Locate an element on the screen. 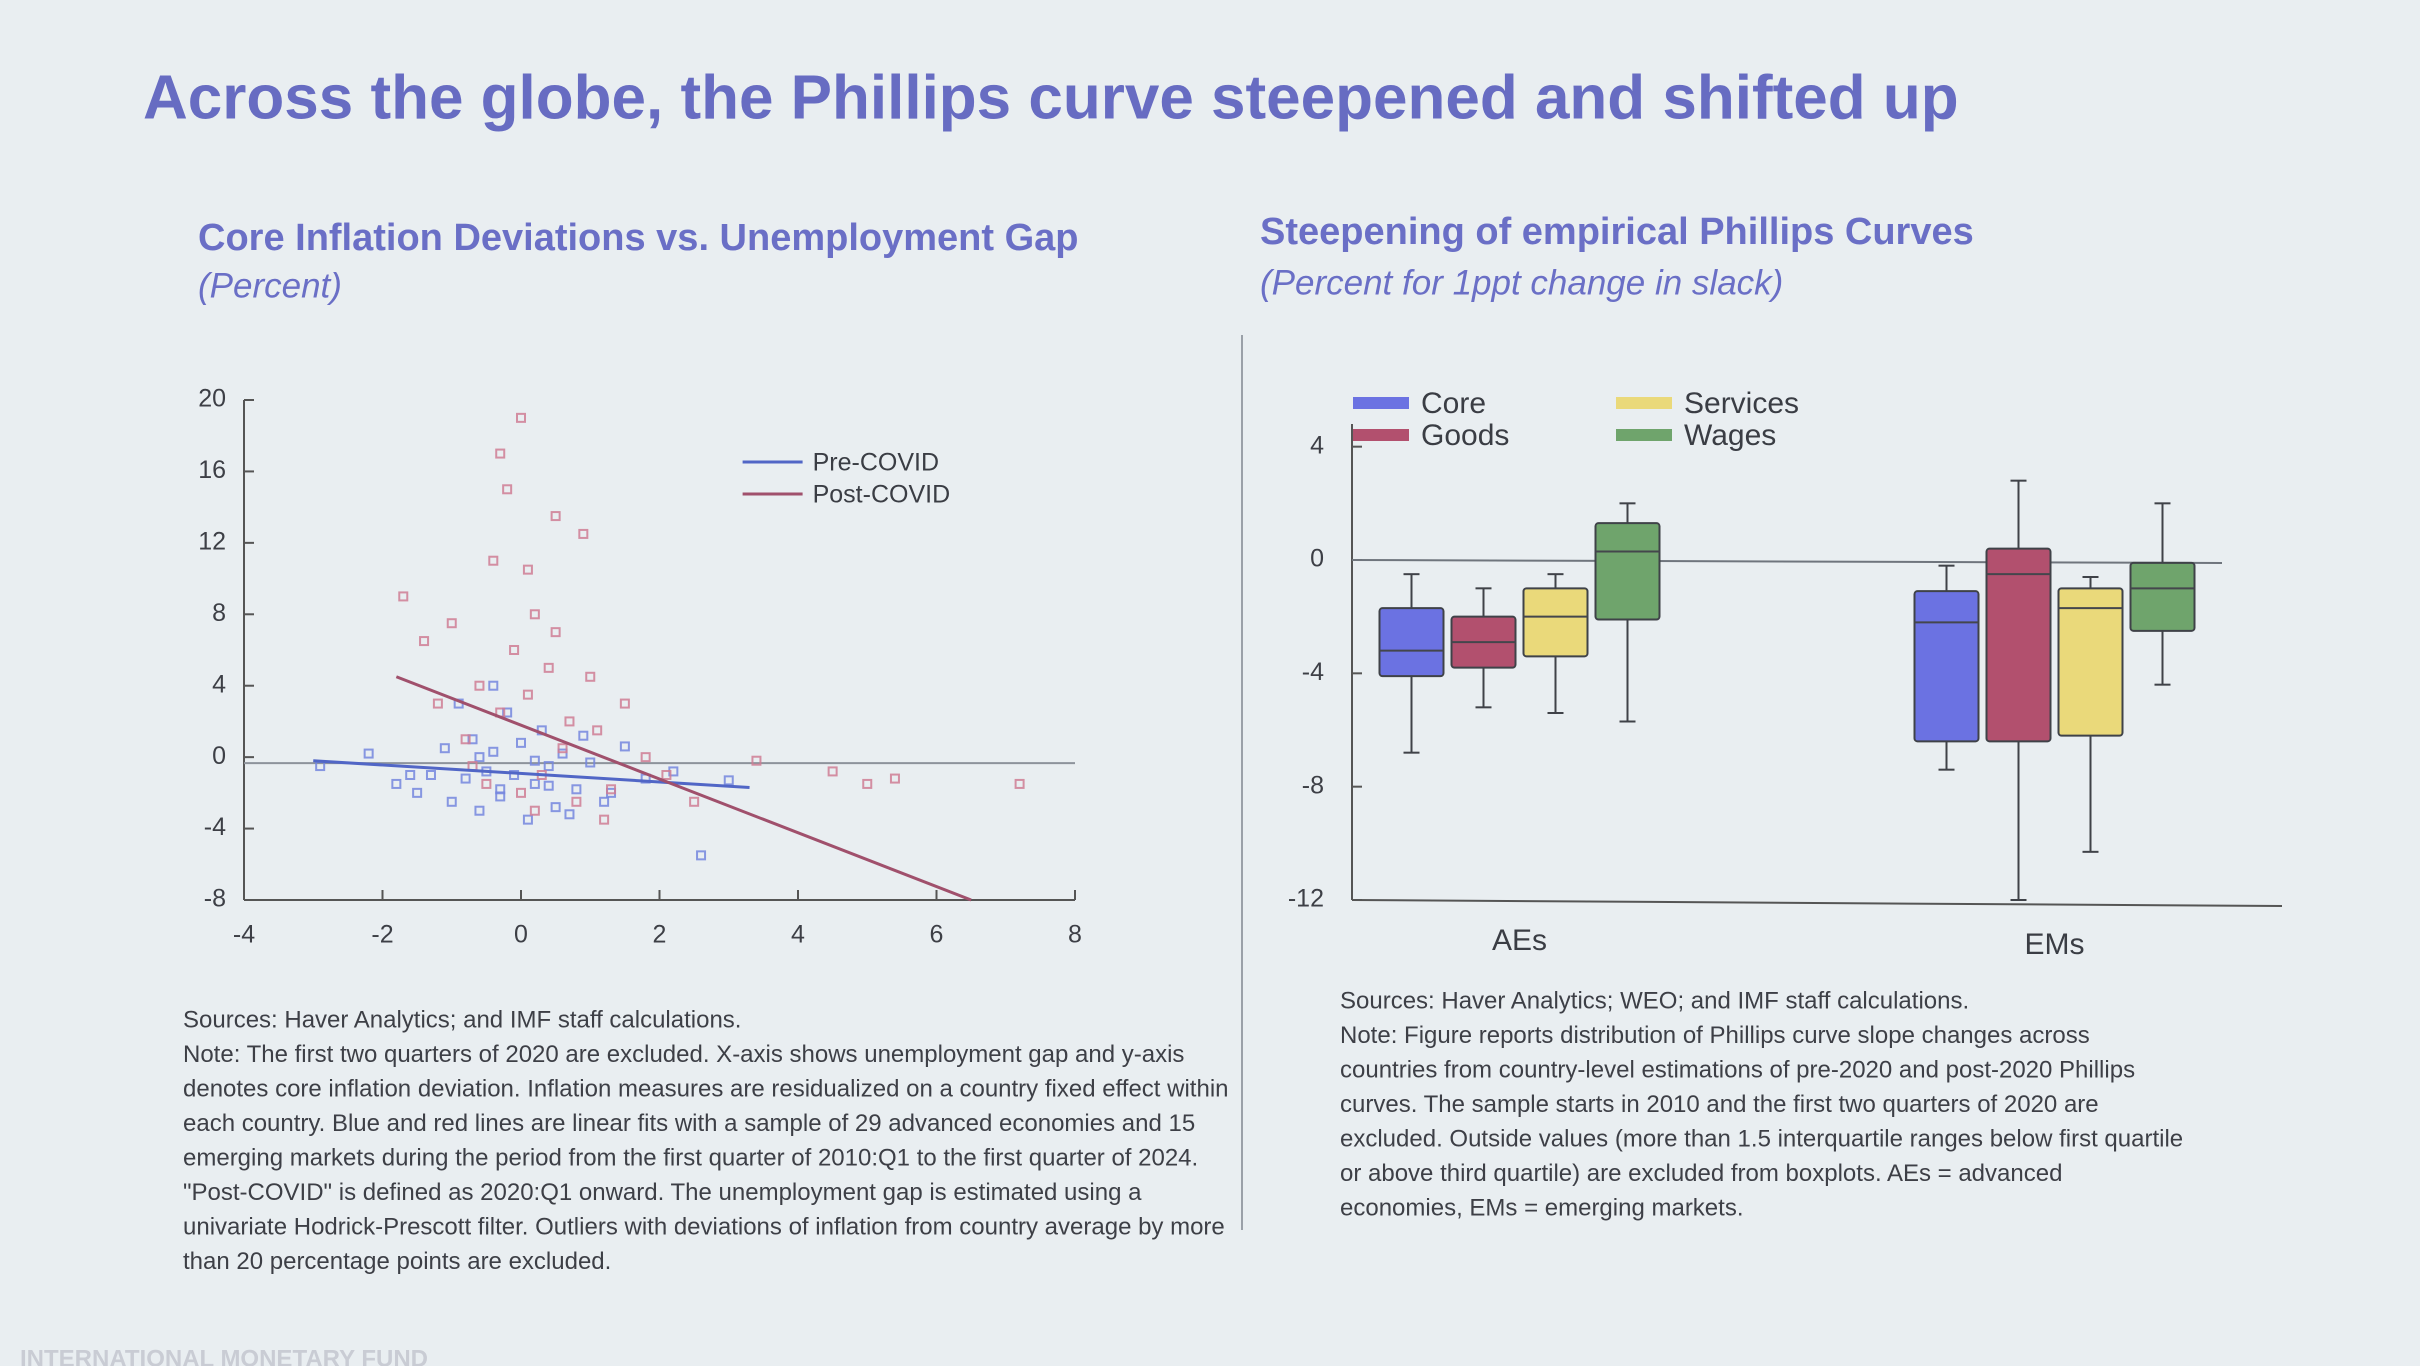 The height and width of the screenshot is (1366, 2420). chart-title: Steepening of empirical Phillips Curves is located at coordinates (1617, 232).